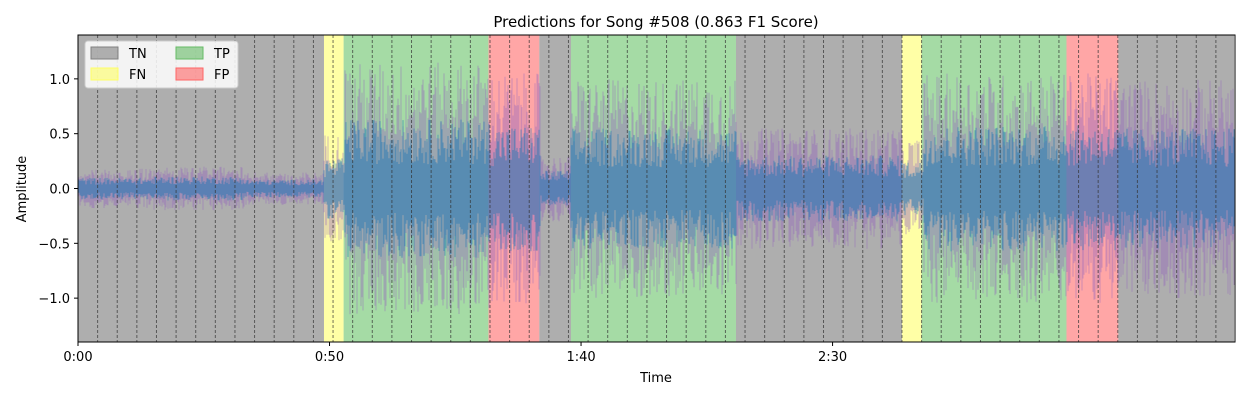  Describe the element at coordinates (104, 74) in the screenshot. I see `legend-swatch-fn` at that location.